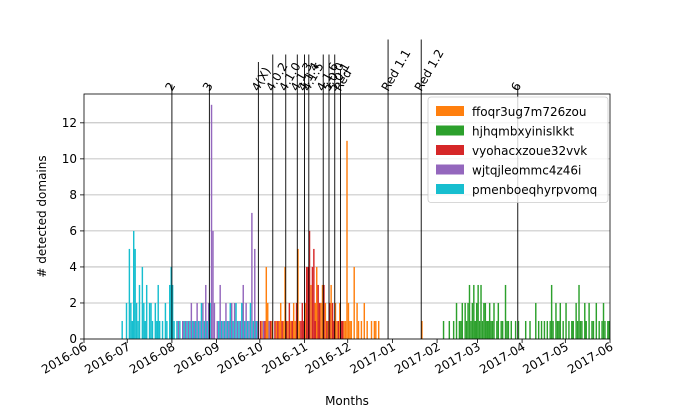 The height and width of the screenshot is (415, 677). Describe the element at coordinates (516, 87) in the screenshot. I see `event-label: 6` at that location.